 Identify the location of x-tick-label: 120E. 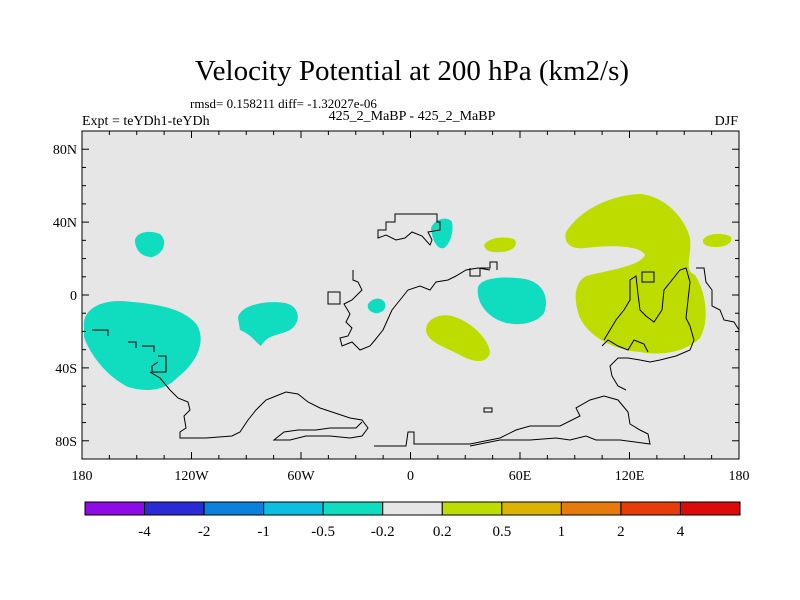
(630, 476).